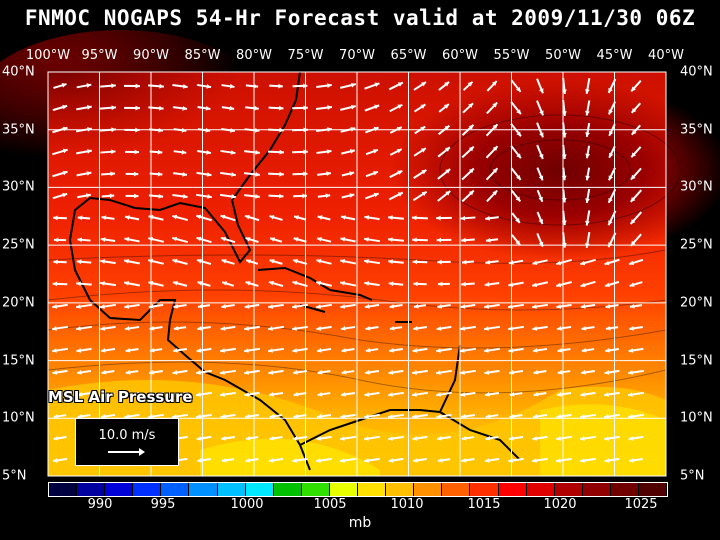  What do you see at coordinates (18, 361) in the screenshot?
I see `latitude-label-left: 15°N` at bounding box center [18, 361].